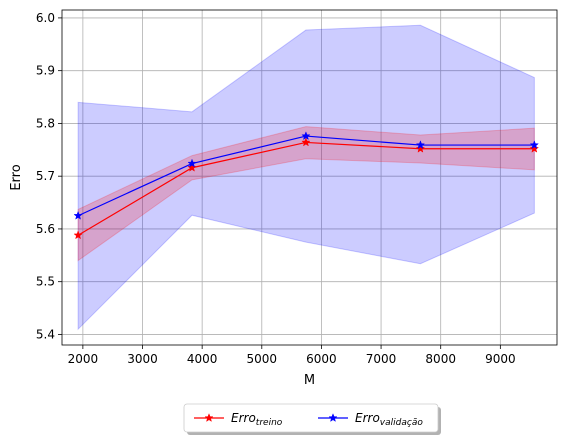  I want to click on legend: Errotreino Errovalidação, so click(312, 419).